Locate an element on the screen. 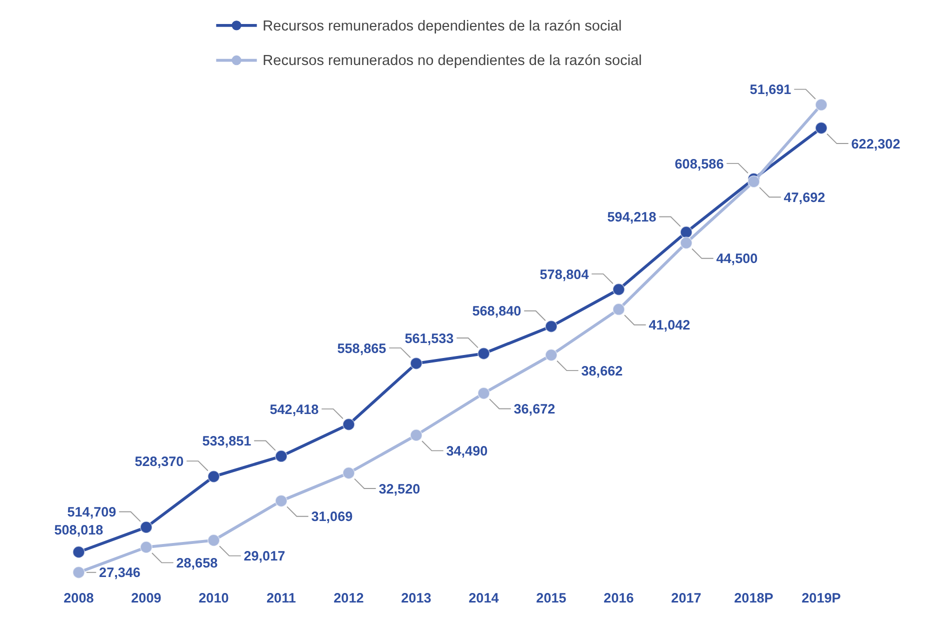  data-label: 514,709 is located at coordinates (92, 512).